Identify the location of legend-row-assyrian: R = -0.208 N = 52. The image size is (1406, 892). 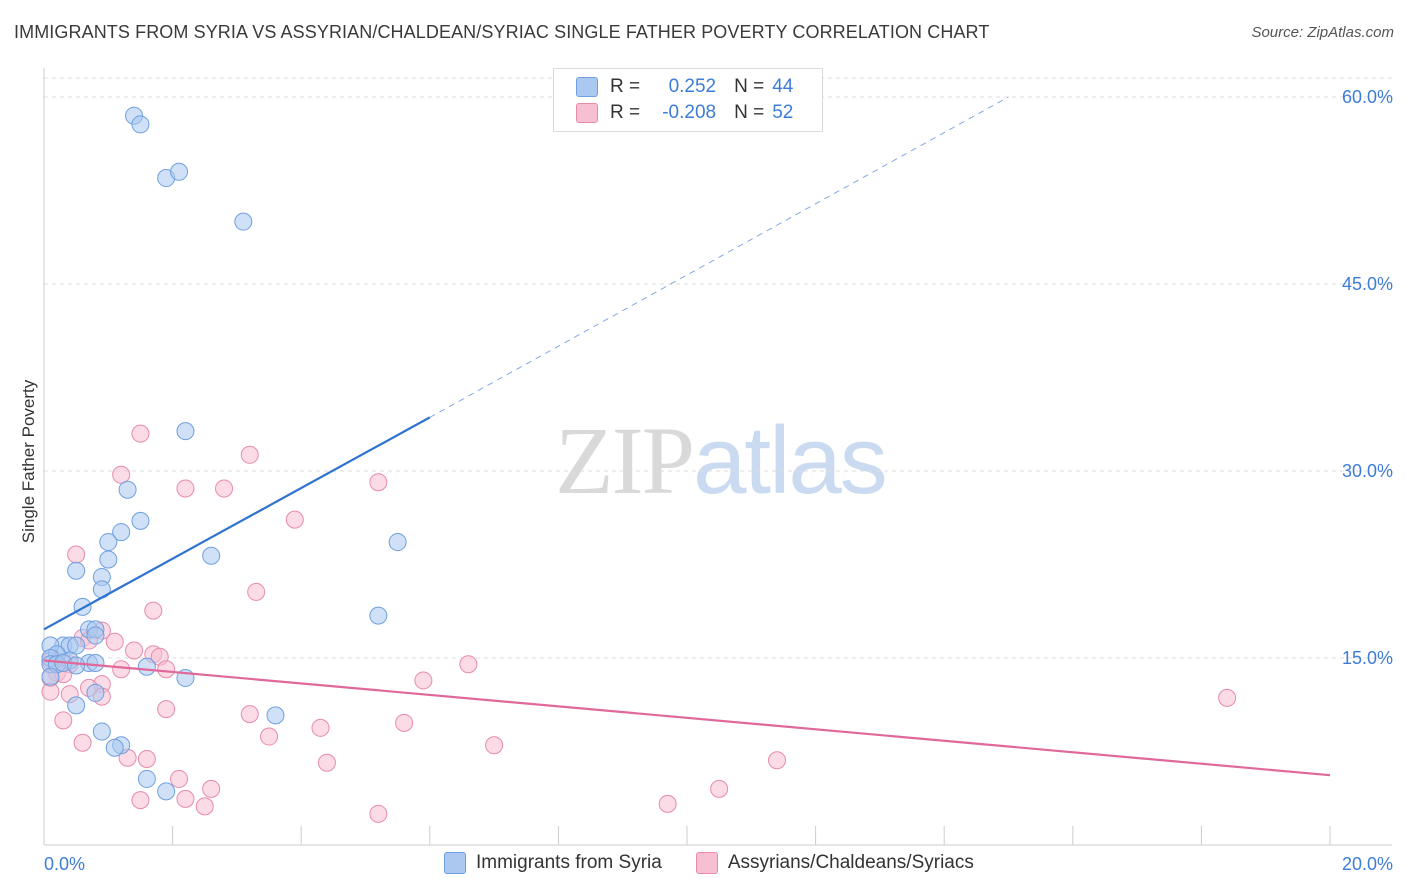
(684, 113).